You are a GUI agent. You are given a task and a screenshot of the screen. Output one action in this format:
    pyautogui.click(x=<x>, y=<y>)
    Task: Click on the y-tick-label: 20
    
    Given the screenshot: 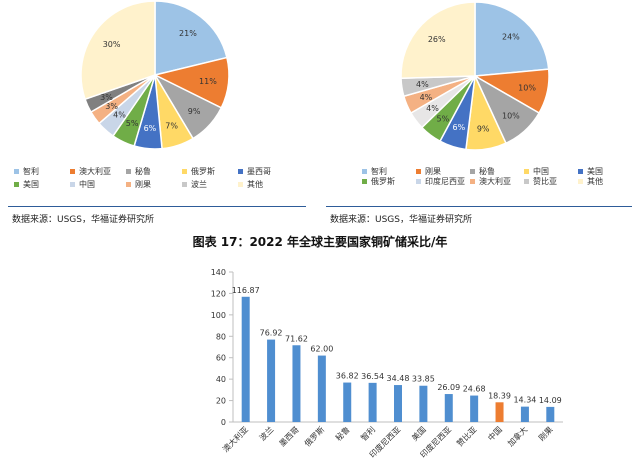 What is the action you would take?
    pyautogui.click(x=221, y=401)
    